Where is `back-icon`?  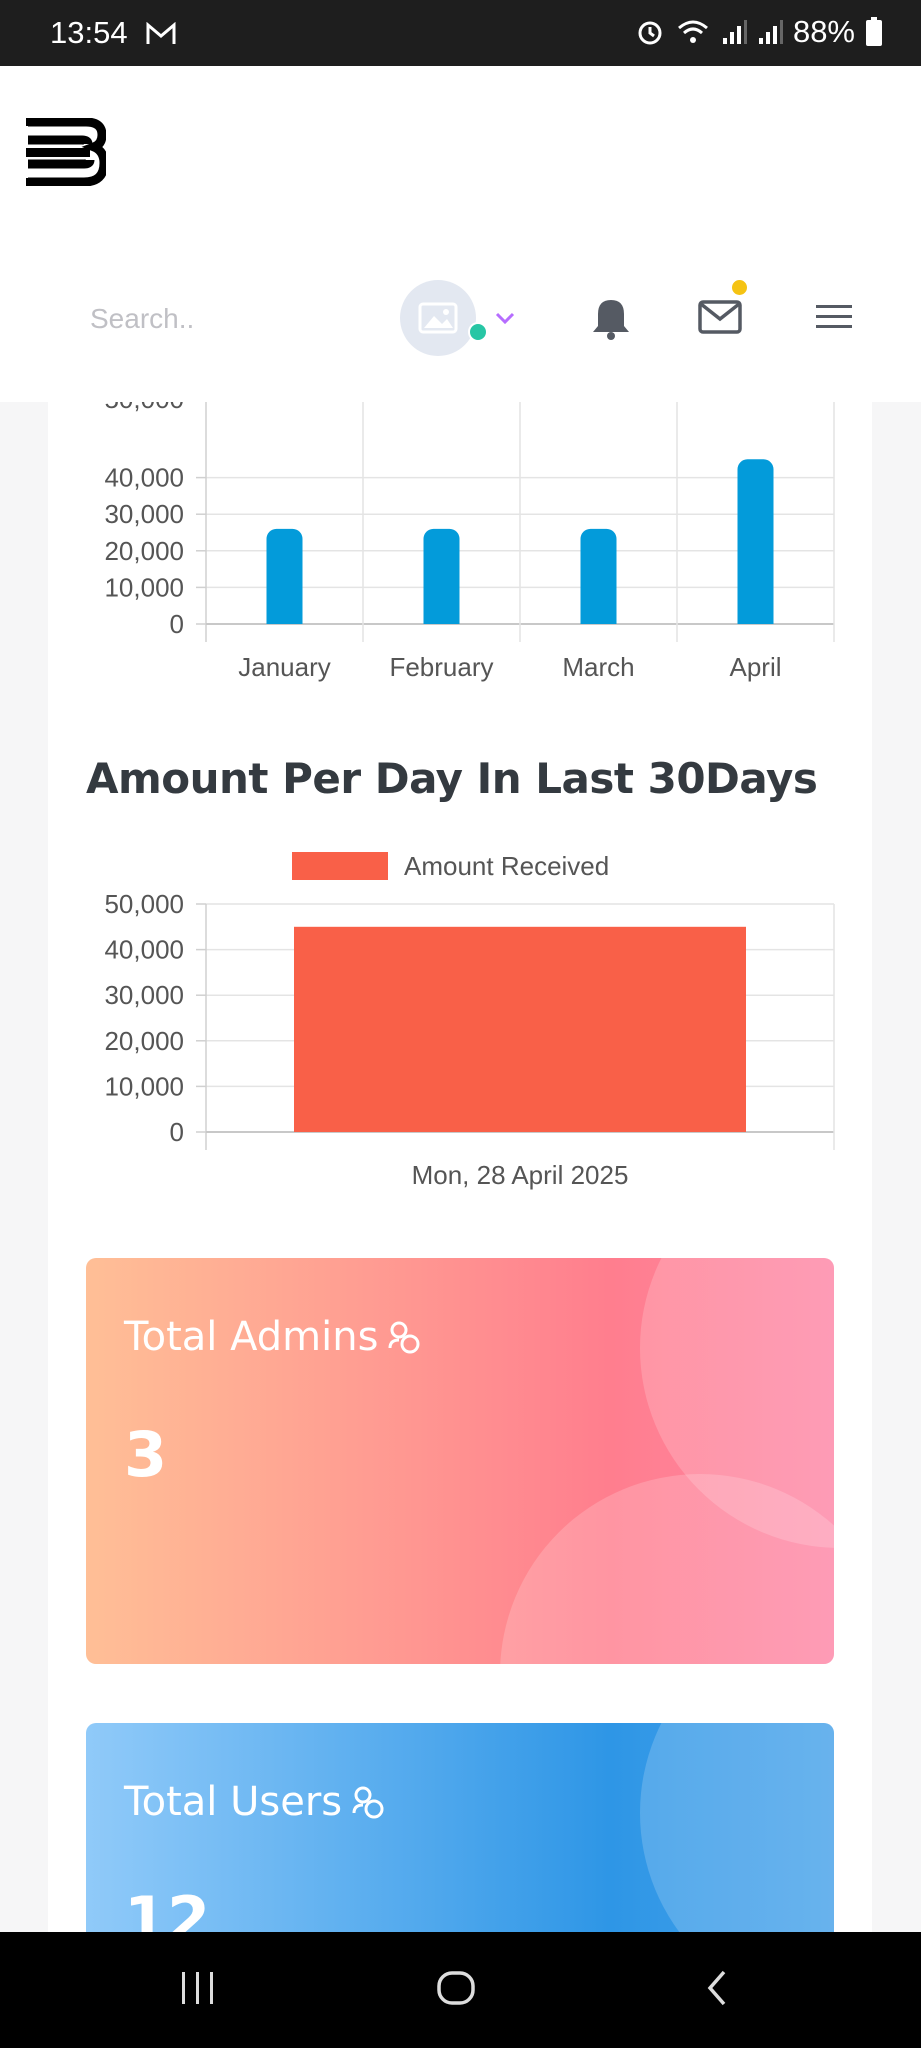
back-icon is located at coordinates (718, 1988).